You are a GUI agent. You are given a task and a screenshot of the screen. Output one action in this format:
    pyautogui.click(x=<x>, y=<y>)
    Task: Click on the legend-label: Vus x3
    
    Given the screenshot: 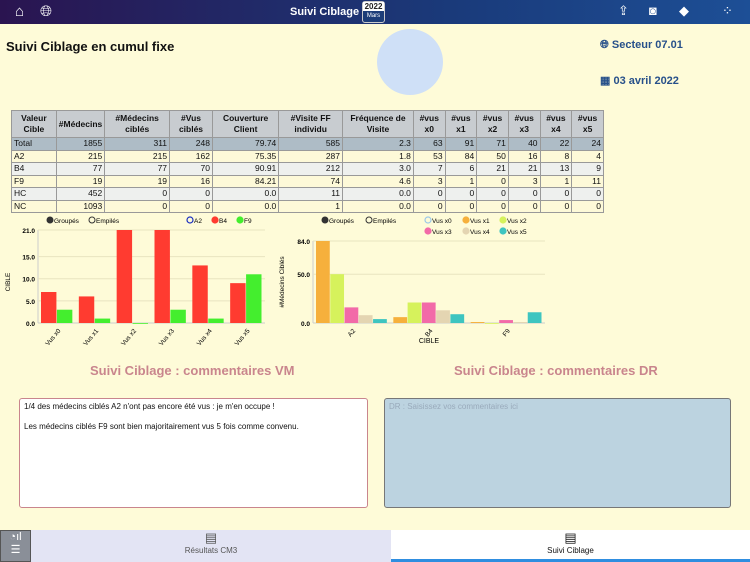 What is the action you would take?
    pyautogui.click(x=442, y=232)
    